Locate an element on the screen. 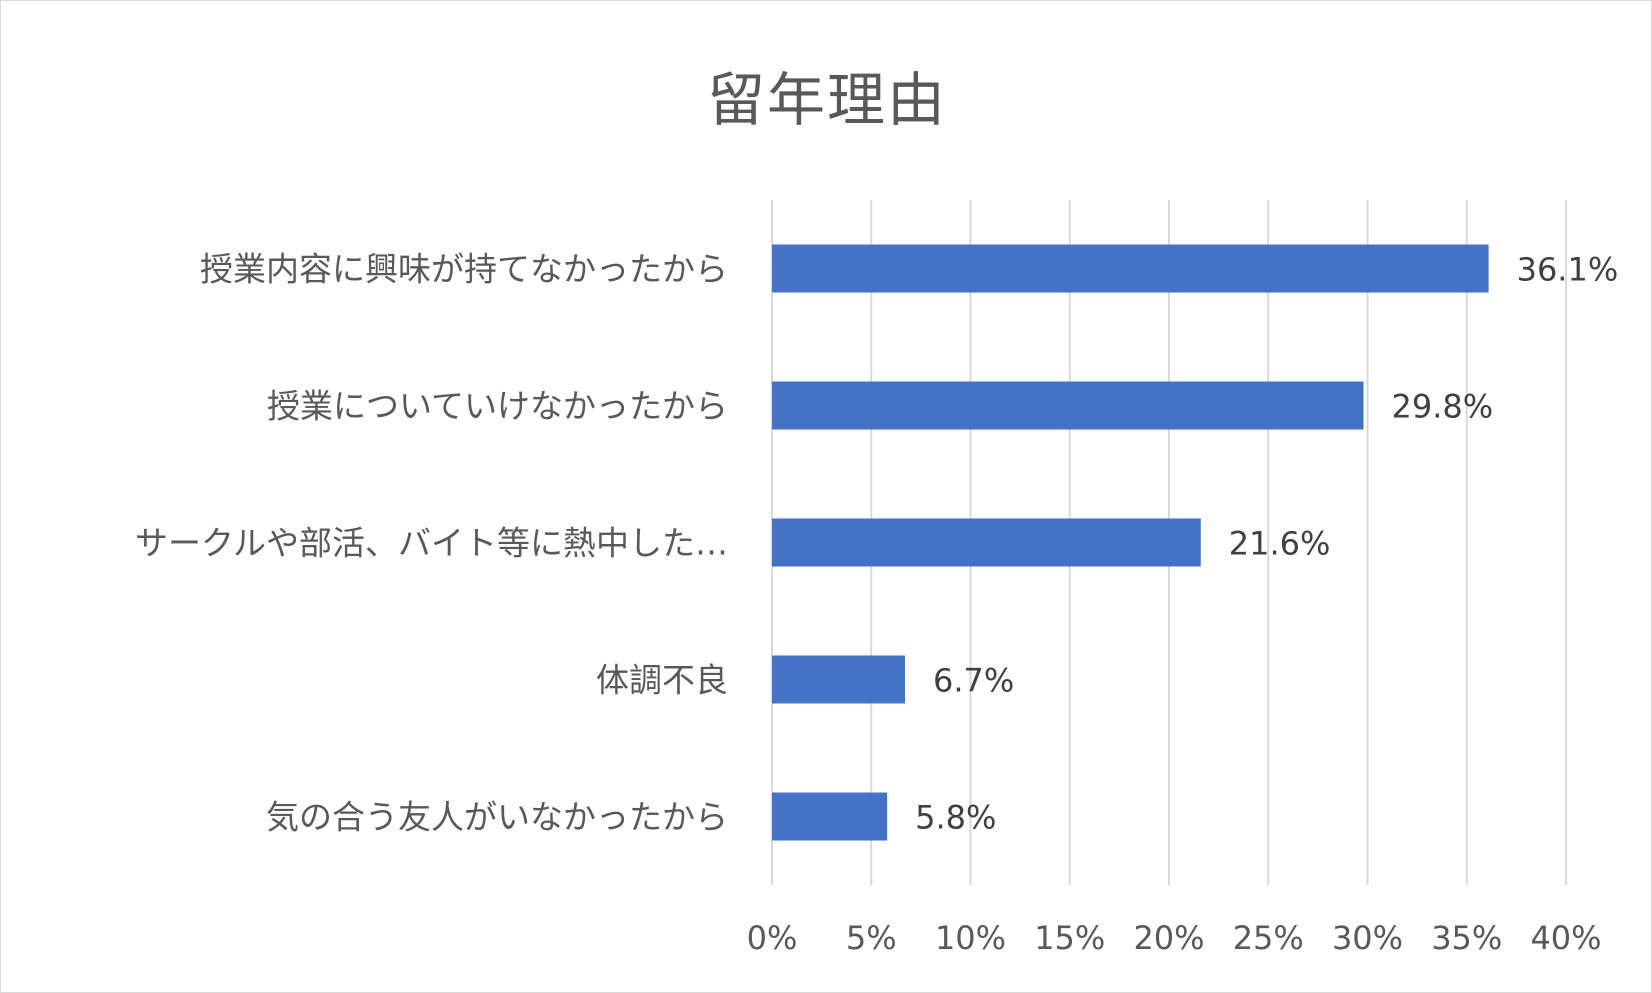  category-label: 気の合う友人がいなかったから is located at coordinates (497, 817).